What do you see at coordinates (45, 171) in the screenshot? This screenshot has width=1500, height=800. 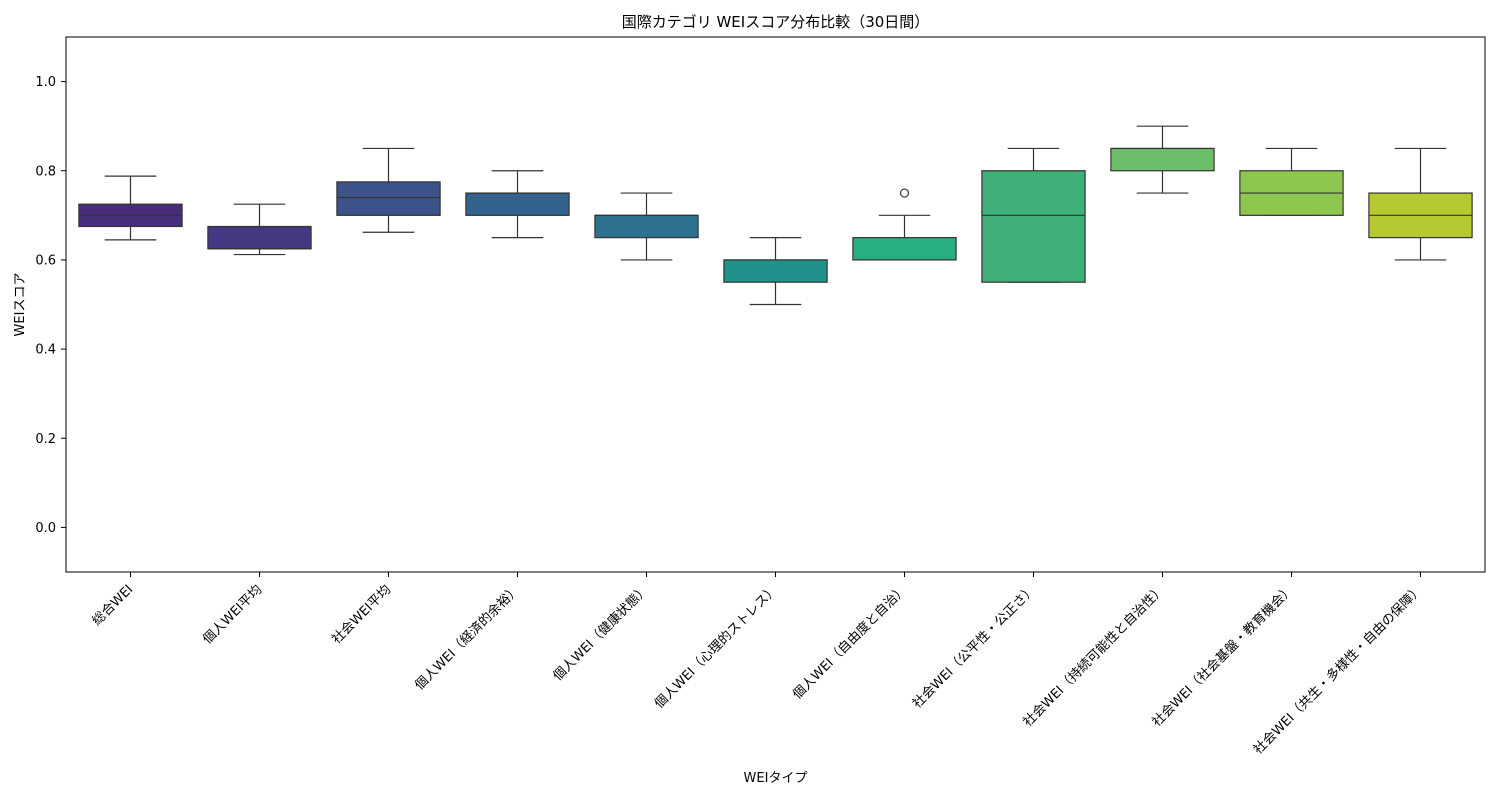 I see `y-tick-label: 0.8` at bounding box center [45, 171].